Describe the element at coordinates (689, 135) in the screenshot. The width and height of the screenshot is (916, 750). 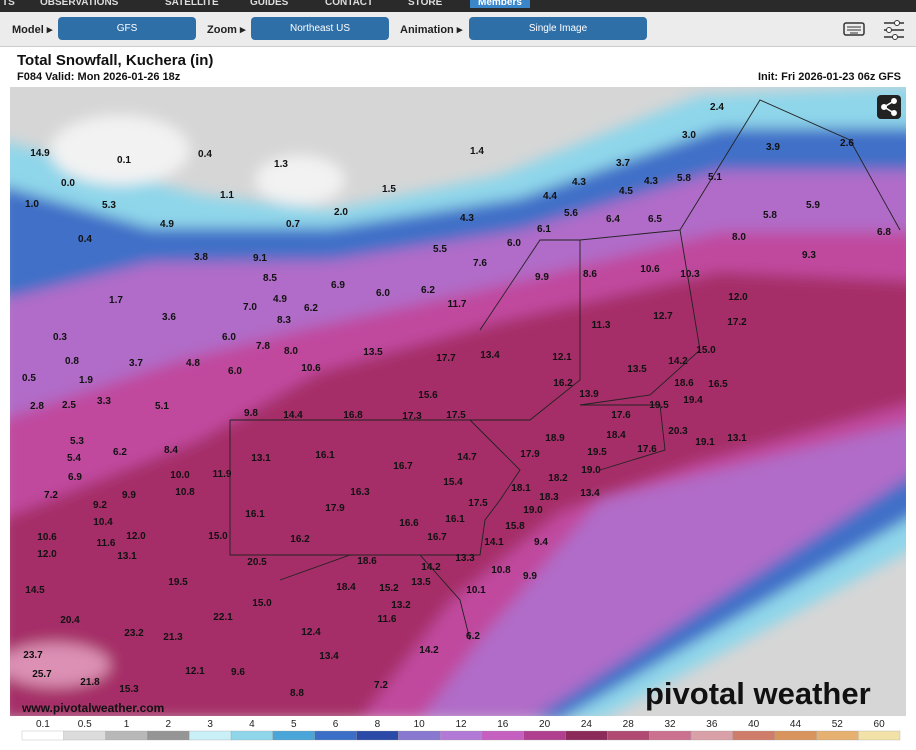
I see `snowfall-label: 3.0` at that location.